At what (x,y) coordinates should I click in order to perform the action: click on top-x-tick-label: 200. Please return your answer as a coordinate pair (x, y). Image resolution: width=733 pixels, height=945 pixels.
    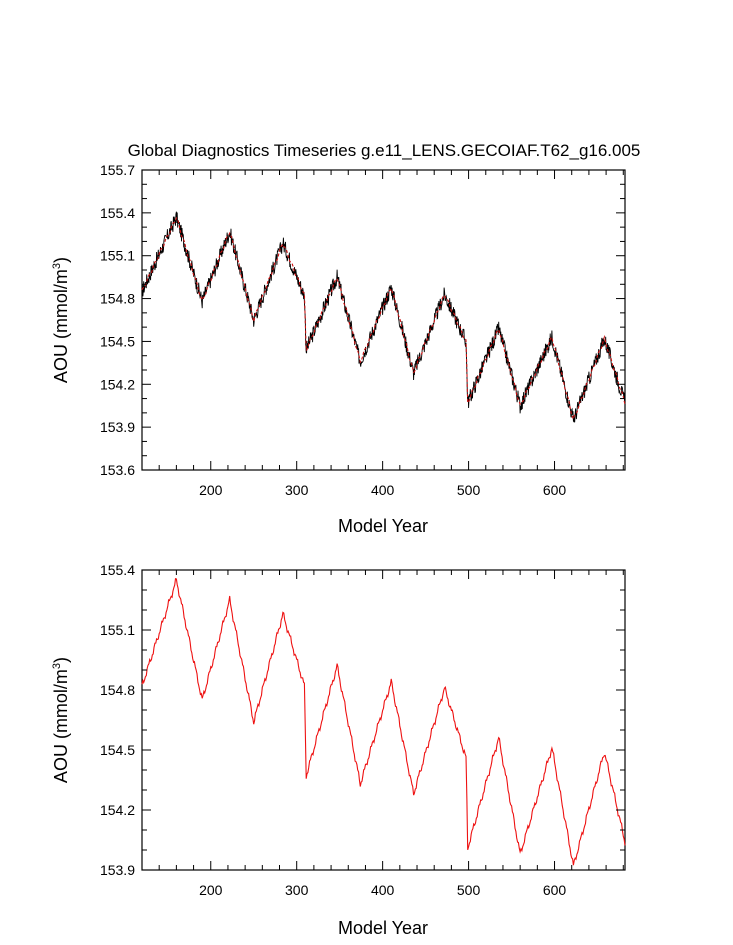
    Looking at the image, I should click on (211, 490).